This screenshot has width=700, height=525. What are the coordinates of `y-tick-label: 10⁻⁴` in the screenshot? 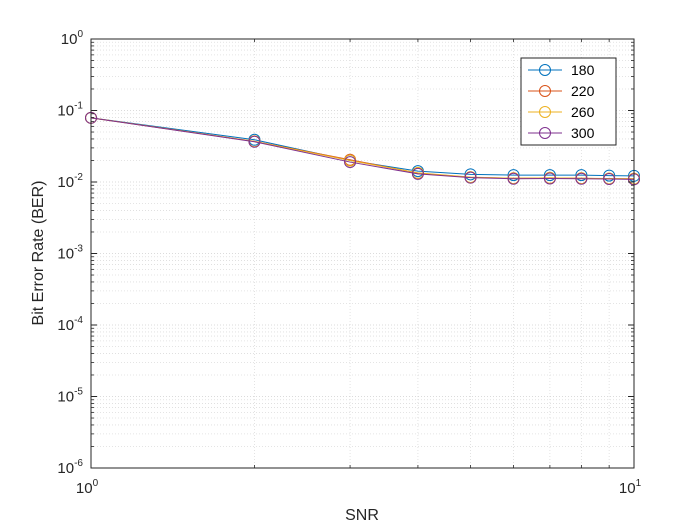 It's located at (70, 324).